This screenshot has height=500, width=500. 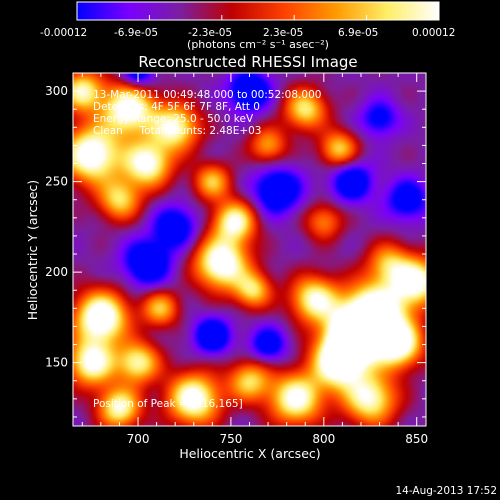 What do you see at coordinates (173, 119) in the screenshot?
I see `annotation-energy: Energy Range: 25.0 - 50.0 keV` at bounding box center [173, 119].